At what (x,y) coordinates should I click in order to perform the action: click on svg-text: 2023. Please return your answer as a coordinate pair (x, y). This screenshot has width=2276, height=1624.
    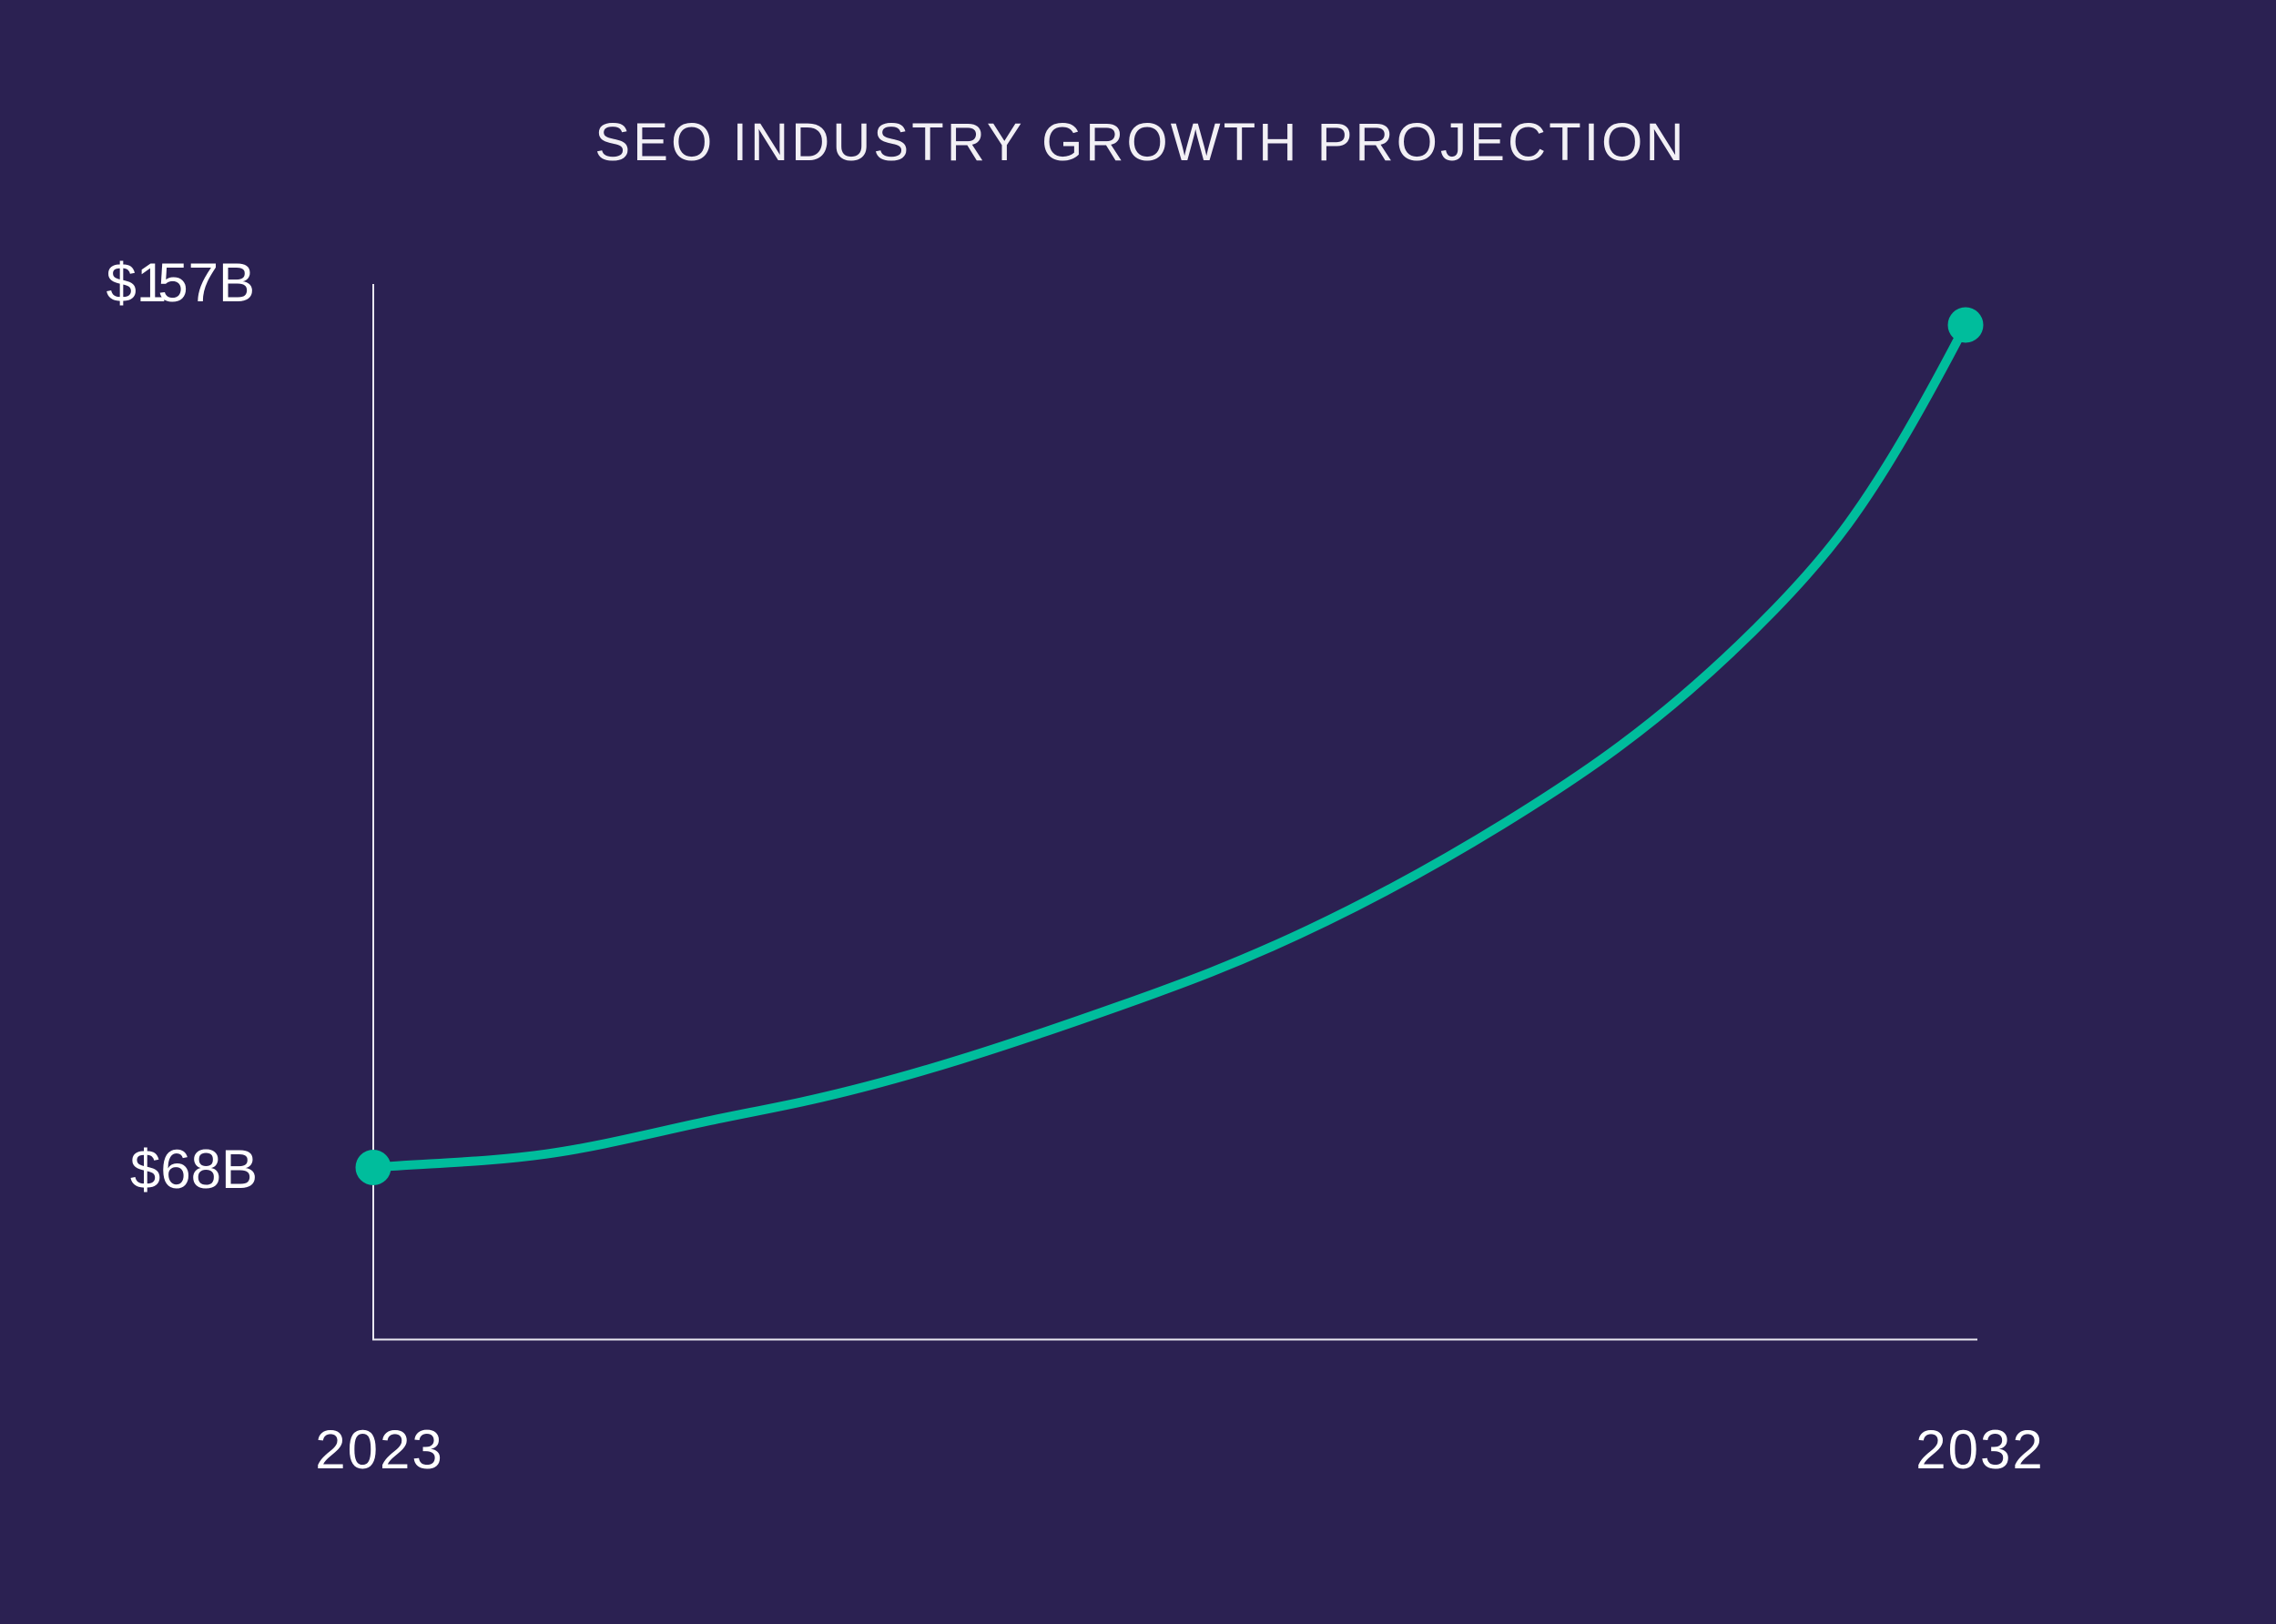
    Looking at the image, I should click on (379, 1450).